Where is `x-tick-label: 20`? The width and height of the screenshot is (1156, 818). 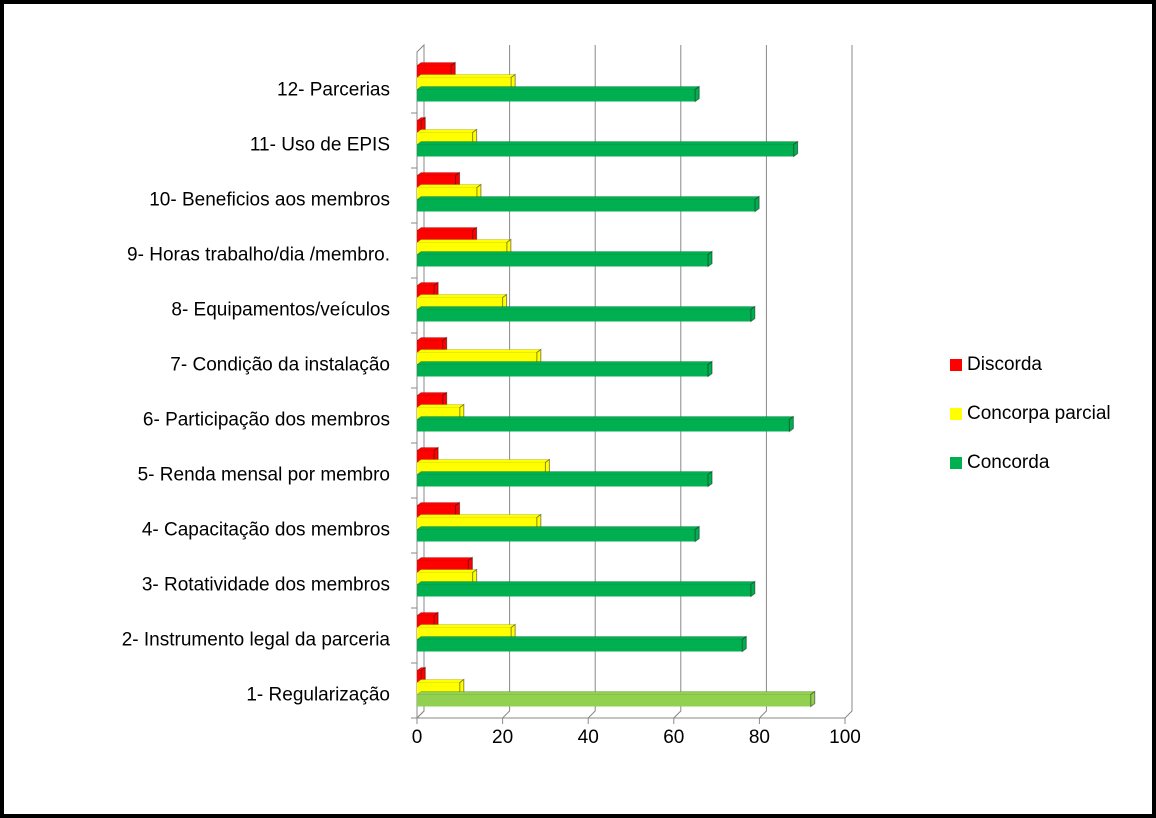 x-tick-label: 20 is located at coordinates (502, 737).